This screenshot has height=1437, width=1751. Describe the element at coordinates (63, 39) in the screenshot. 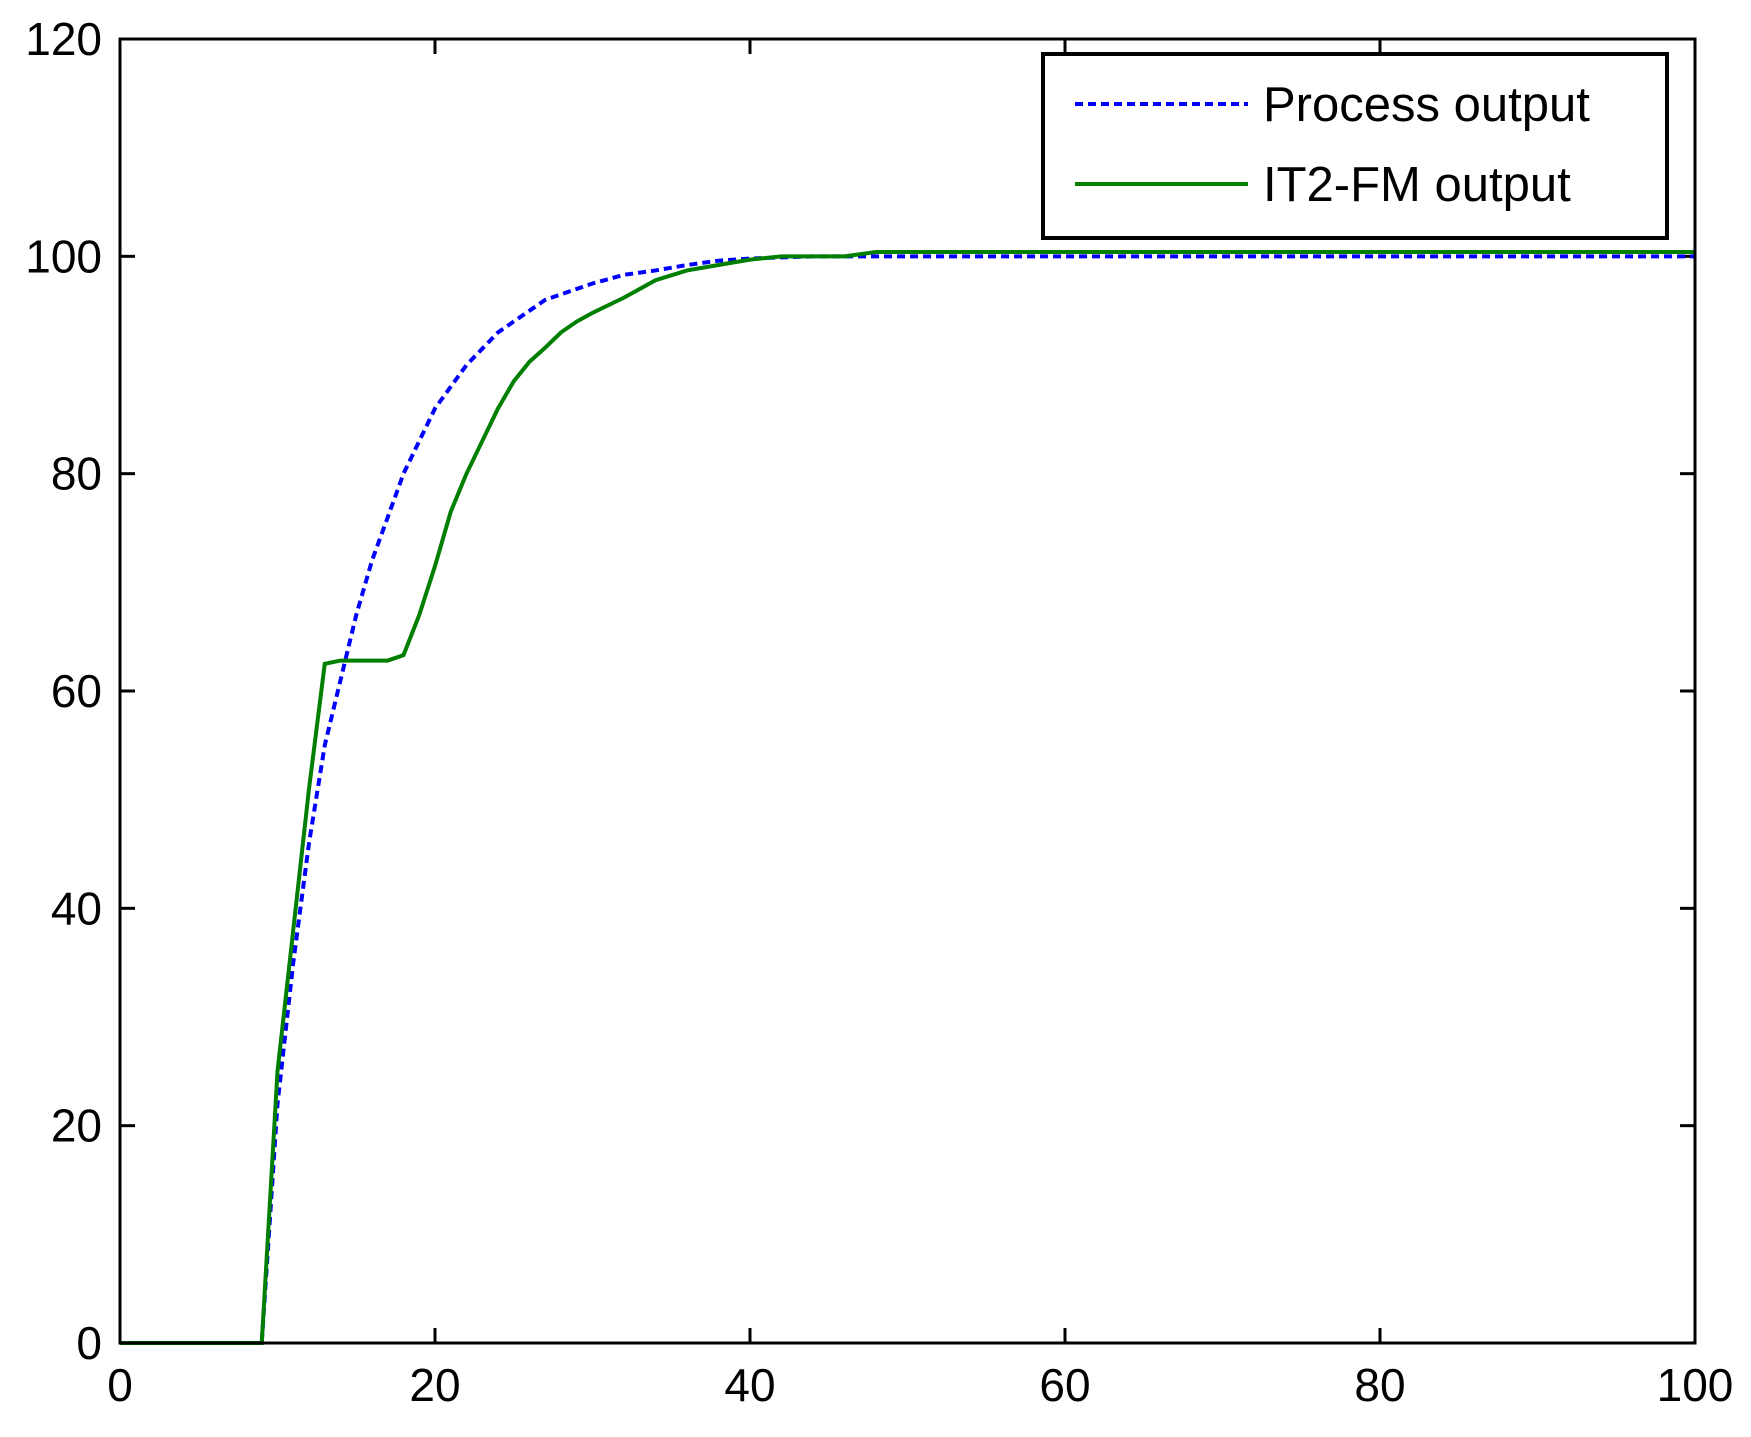

I see `y-tick-label: 120` at that location.